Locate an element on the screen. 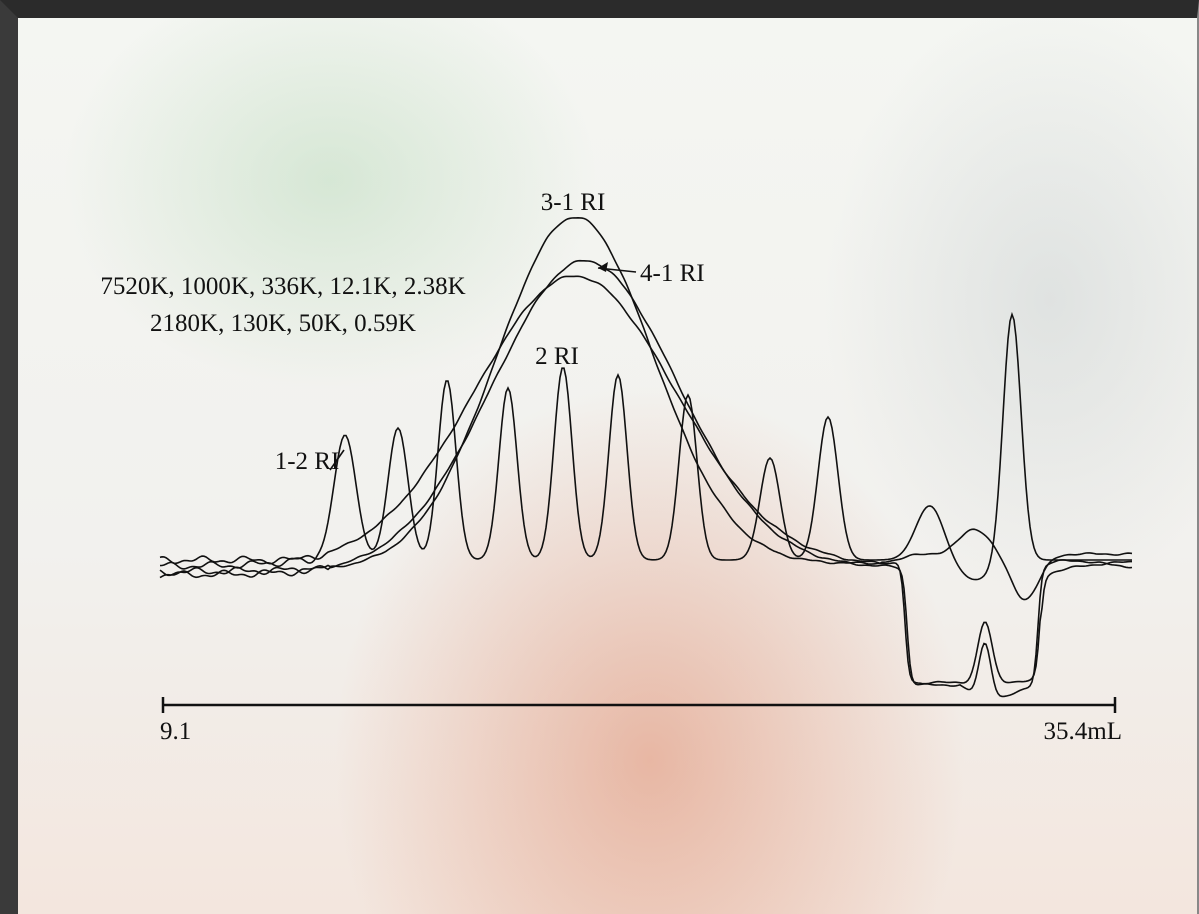  standards-label: 2180K, 130K, 50K, 0.59K is located at coordinates (283, 323).